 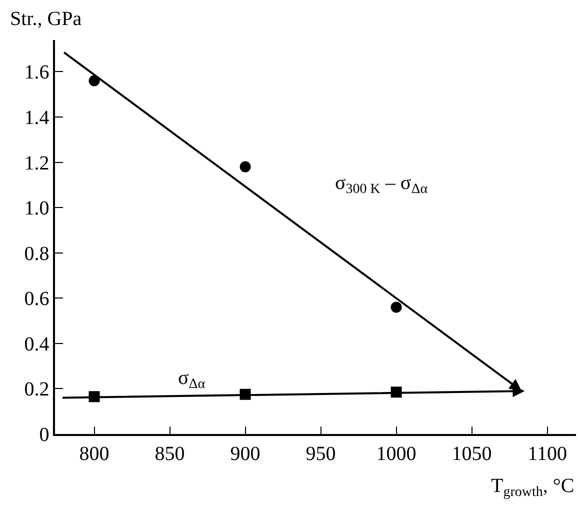 What do you see at coordinates (94, 453) in the screenshot?
I see `x-tick-label: 800` at bounding box center [94, 453].